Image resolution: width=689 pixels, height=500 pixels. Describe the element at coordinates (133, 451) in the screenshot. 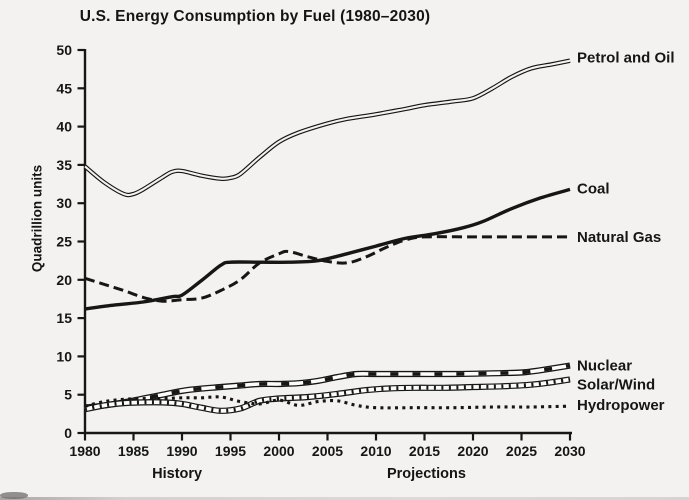

I see `x-tick-label: 1985` at that location.